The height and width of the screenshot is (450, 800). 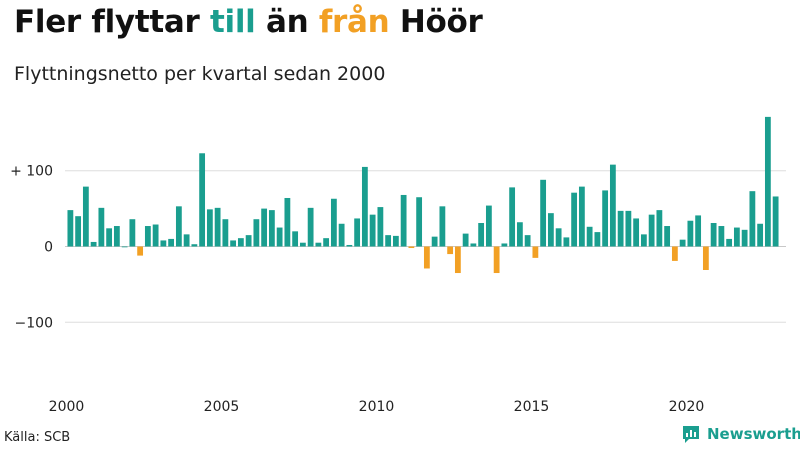 I want to click on x-tick-label: 2015, so click(x=532, y=407).